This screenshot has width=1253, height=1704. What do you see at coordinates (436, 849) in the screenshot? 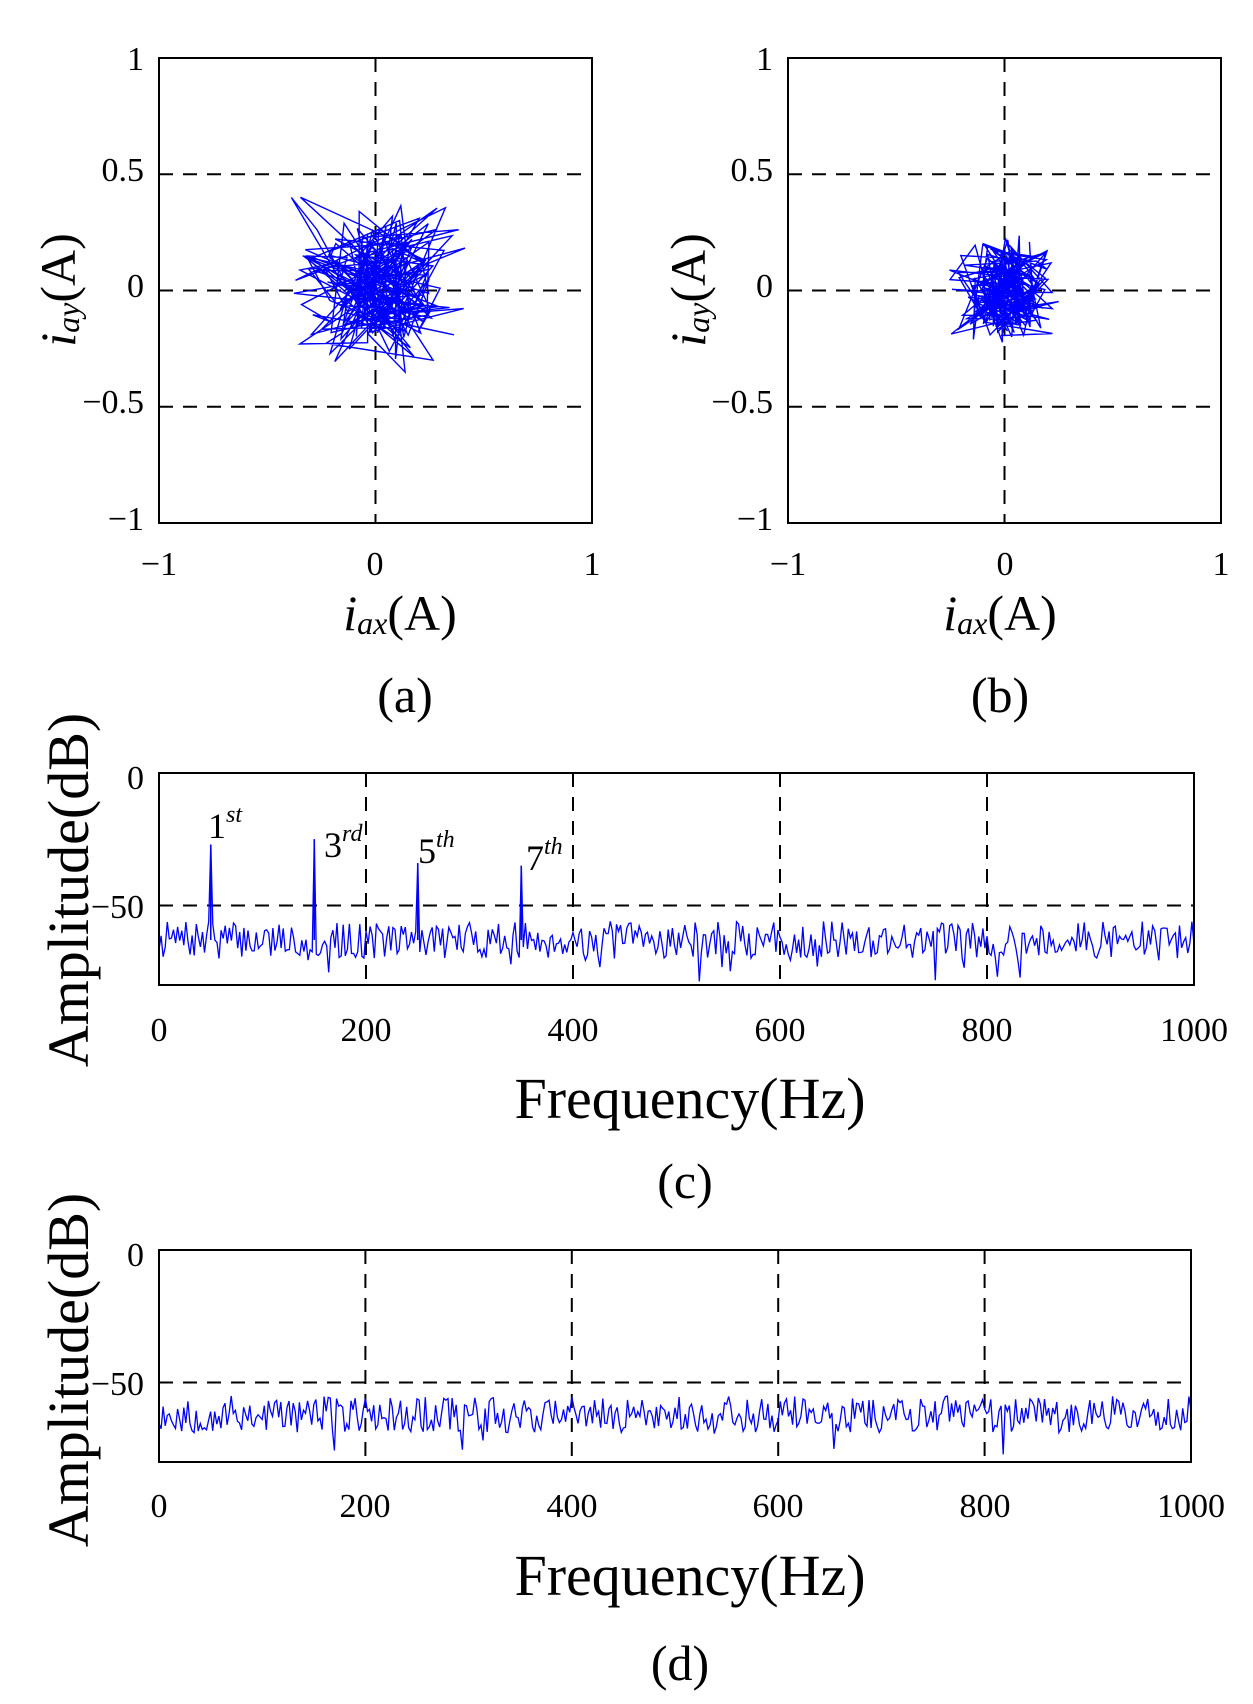
I see `harmonic-label-5th: 5th` at bounding box center [436, 849].